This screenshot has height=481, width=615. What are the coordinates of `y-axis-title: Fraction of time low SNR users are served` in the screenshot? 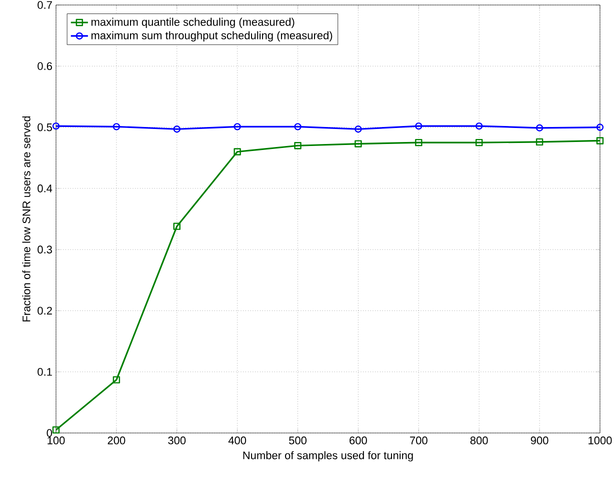 It's located at (26, 219).